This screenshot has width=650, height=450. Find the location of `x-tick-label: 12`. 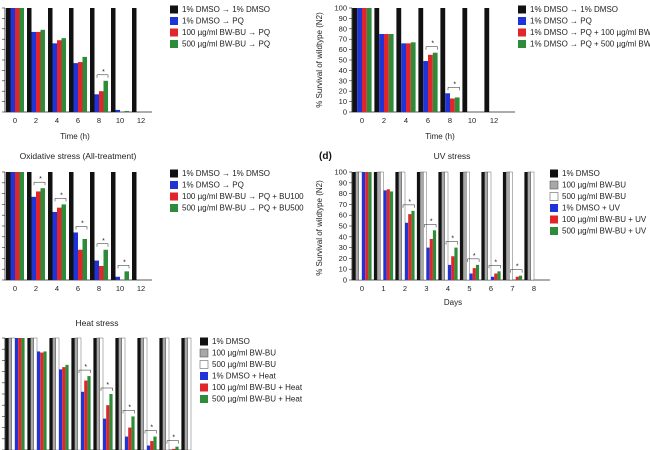

x-tick-label: 12 is located at coordinates (494, 120).